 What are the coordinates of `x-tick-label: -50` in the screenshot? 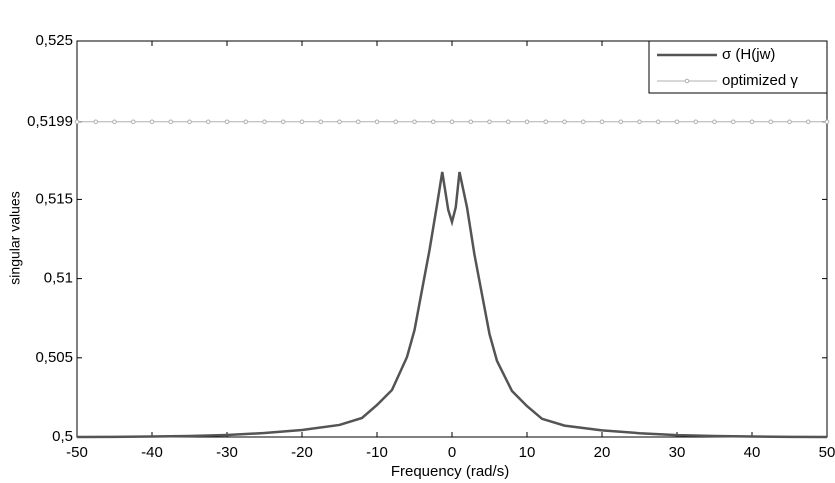 It's located at (77, 452).